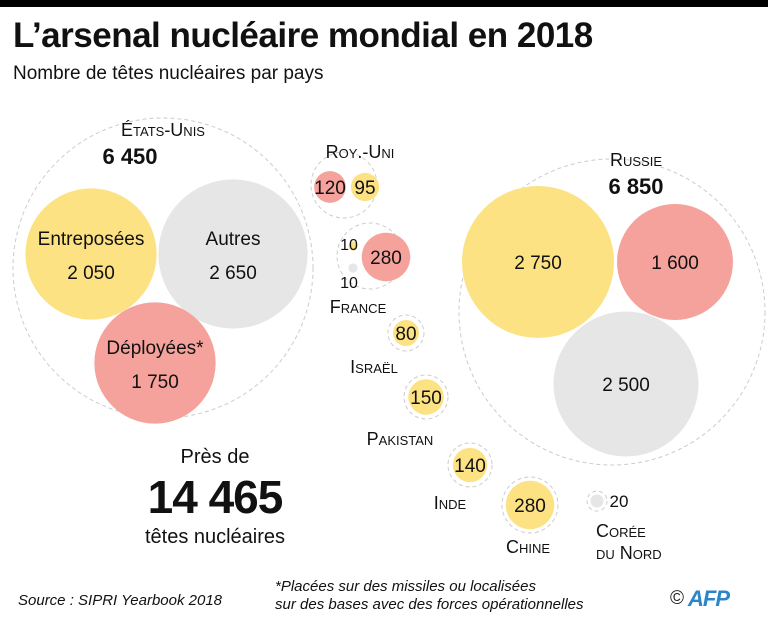 This screenshot has width=768, height=626. I want to click on value-label-russie-autres: 2 500, so click(626, 385).